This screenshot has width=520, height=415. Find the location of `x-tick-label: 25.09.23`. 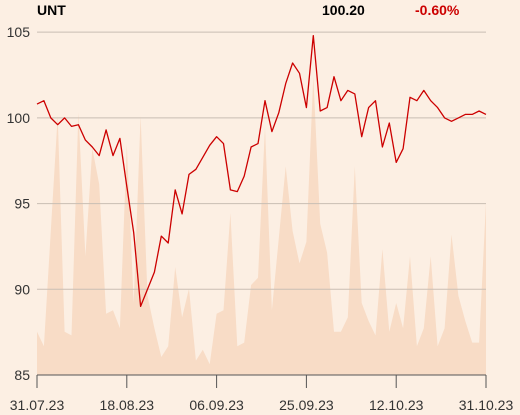

x-tick-label: 25.09.23 is located at coordinates (306, 405).